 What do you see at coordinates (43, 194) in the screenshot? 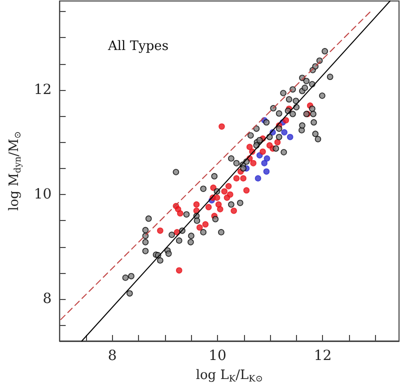
I see `y-tick-label: 10` at bounding box center [43, 194].